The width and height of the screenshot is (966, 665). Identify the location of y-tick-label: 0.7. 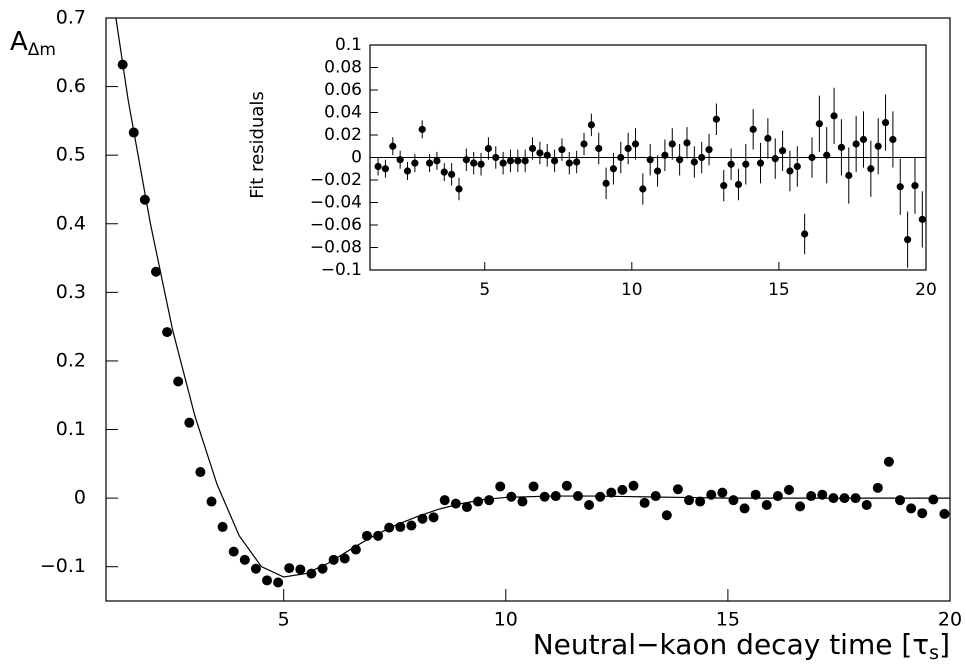
(71, 18).